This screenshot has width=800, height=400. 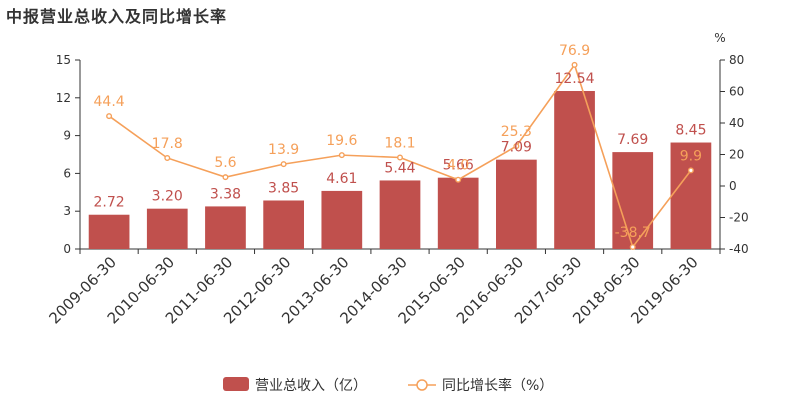 What do you see at coordinates (225, 163) in the screenshot?
I see `growth-value-label: 5.6` at bounding box center [225, 163].